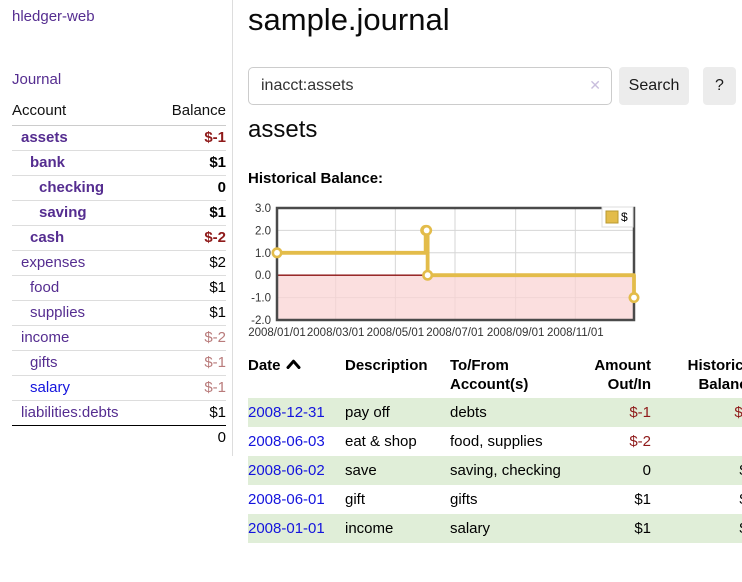  What do you see at coordinates (45, 287) in the screenshot?
I see `account-link: food` at bounding box center [45, 287].